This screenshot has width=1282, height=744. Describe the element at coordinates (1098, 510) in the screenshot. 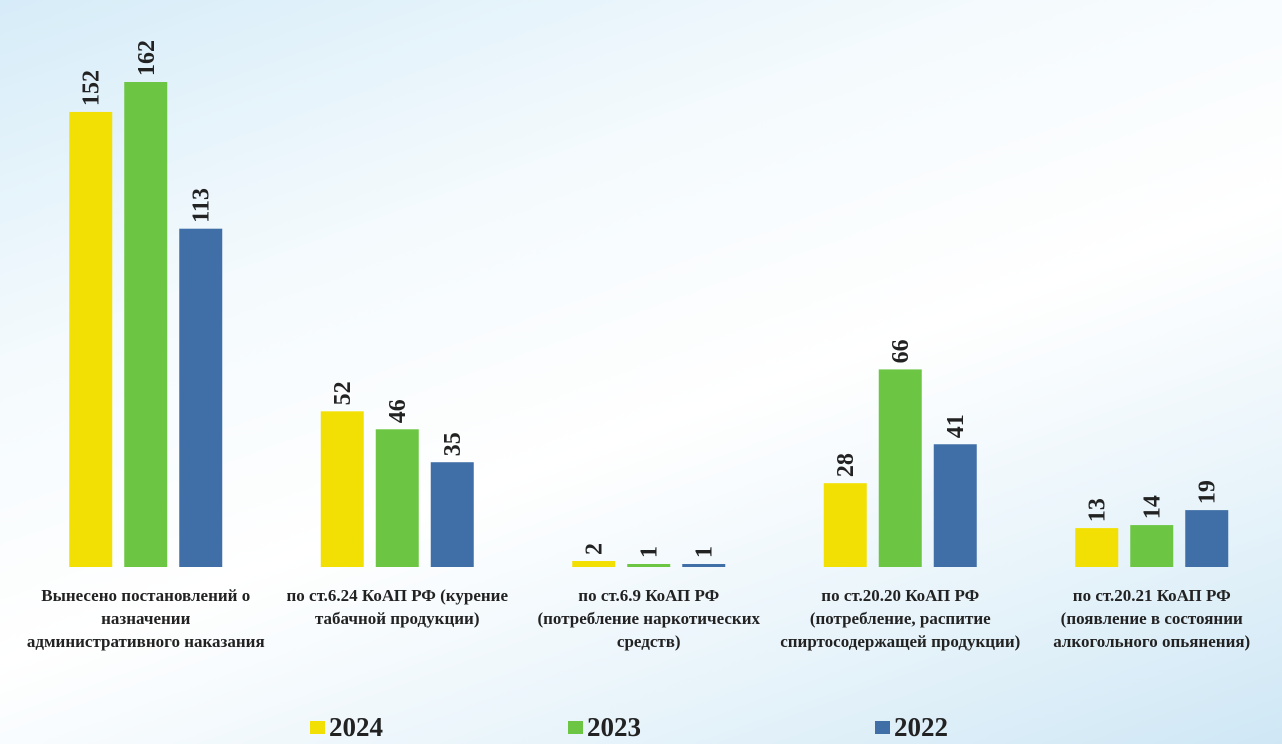

I see `value-label: 13` at that location.